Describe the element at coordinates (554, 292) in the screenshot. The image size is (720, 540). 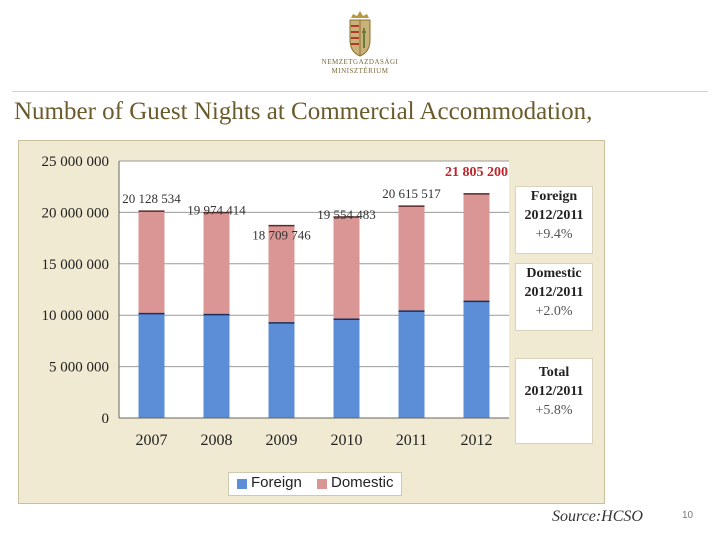
I see `domestic-box-period: 2012/2011` at that location.